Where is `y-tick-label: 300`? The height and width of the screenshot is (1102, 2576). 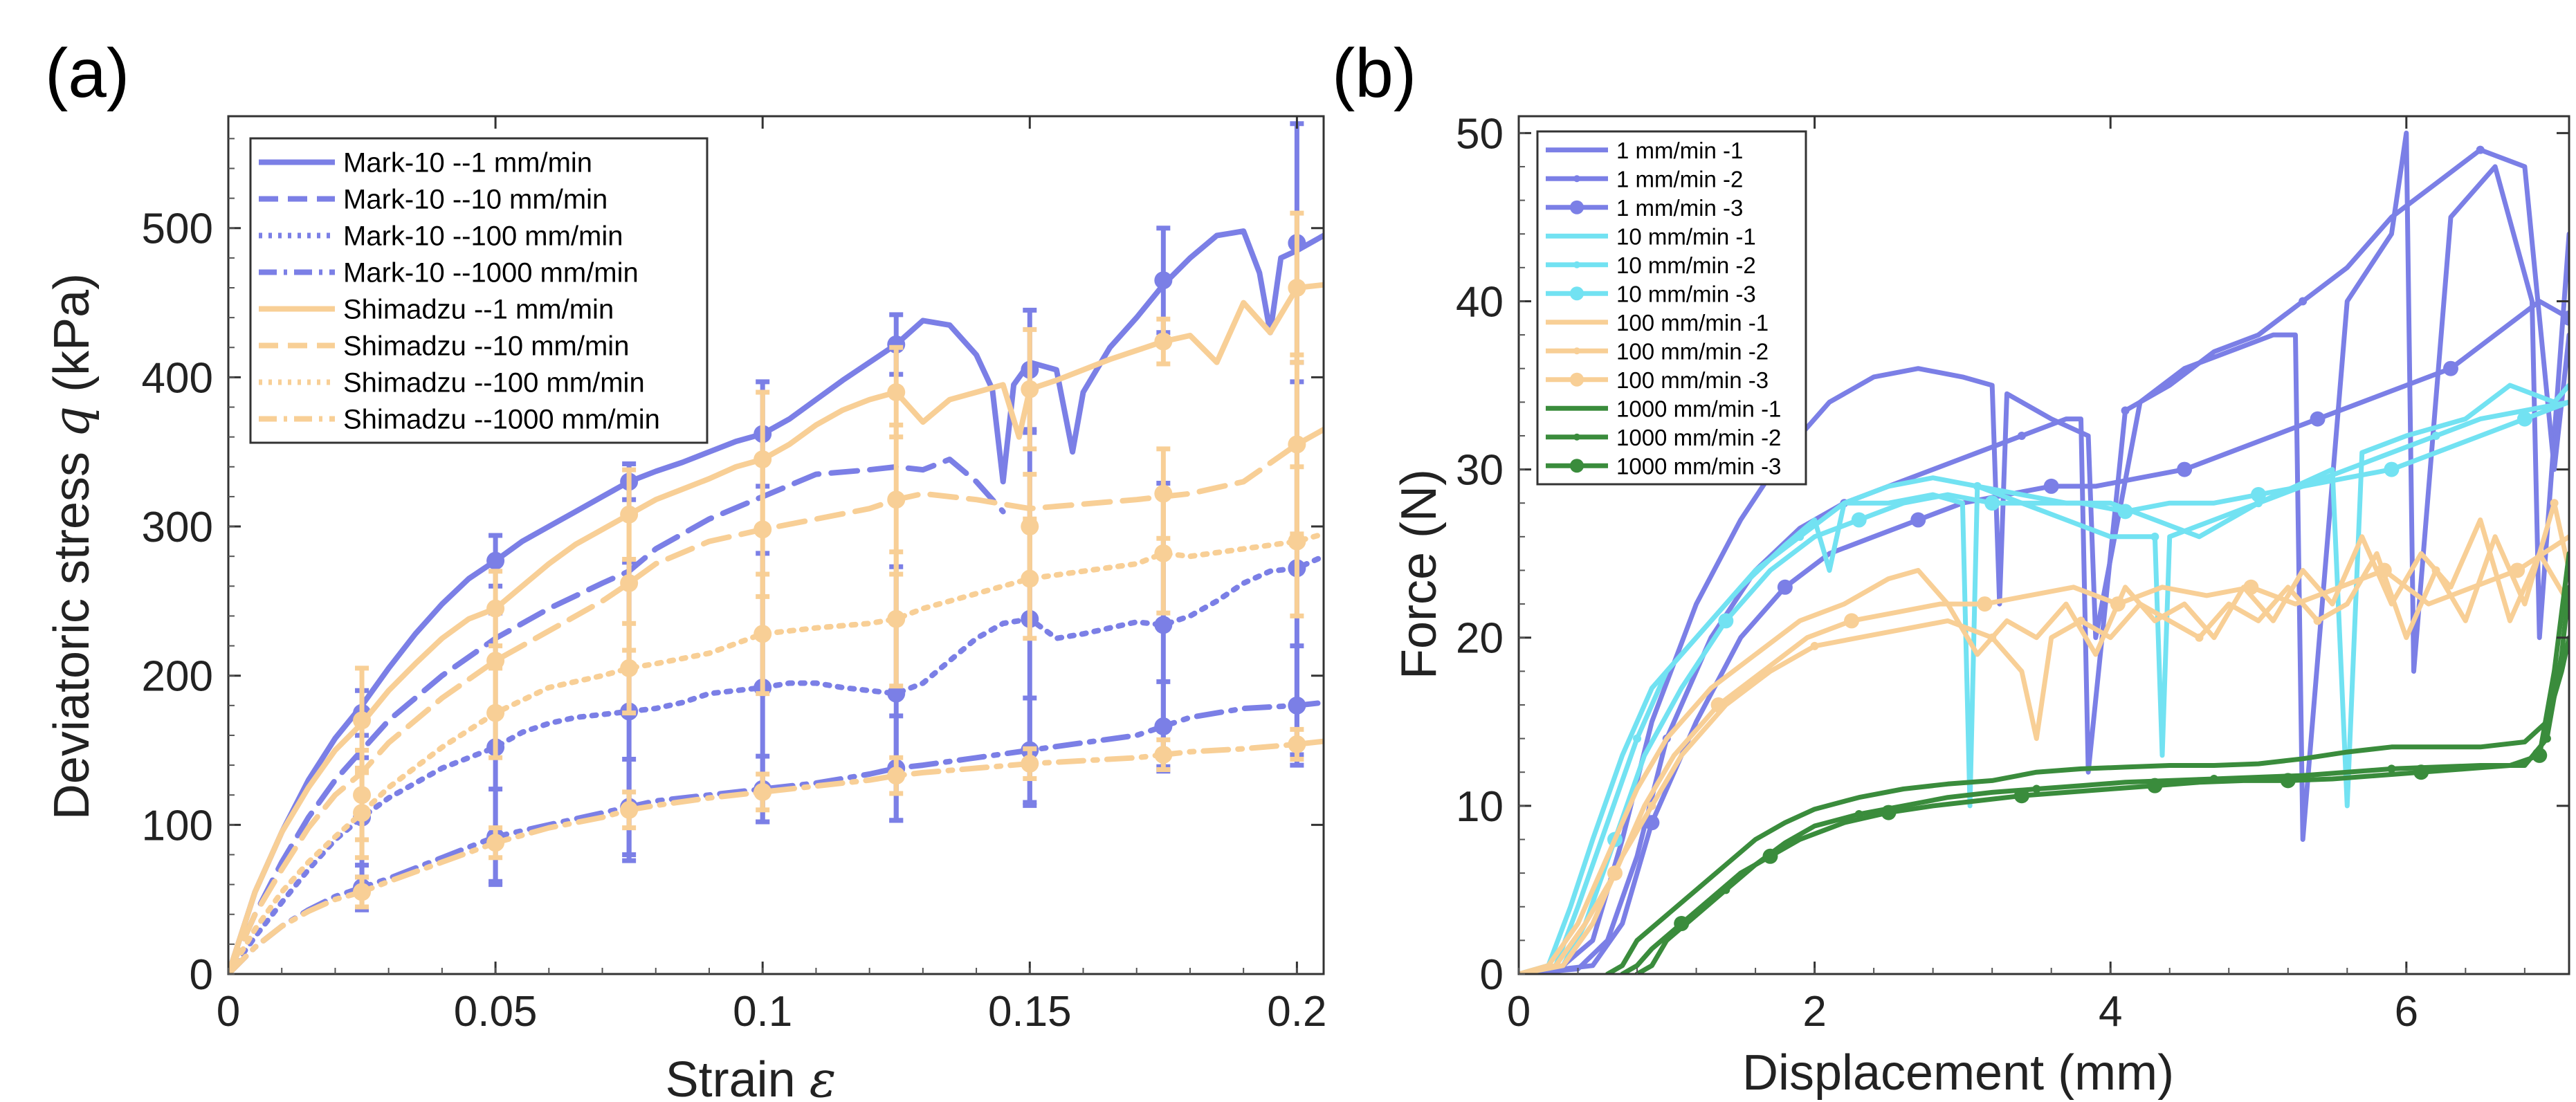 y-tick-label: 300 is located at coordinates (178, 527).